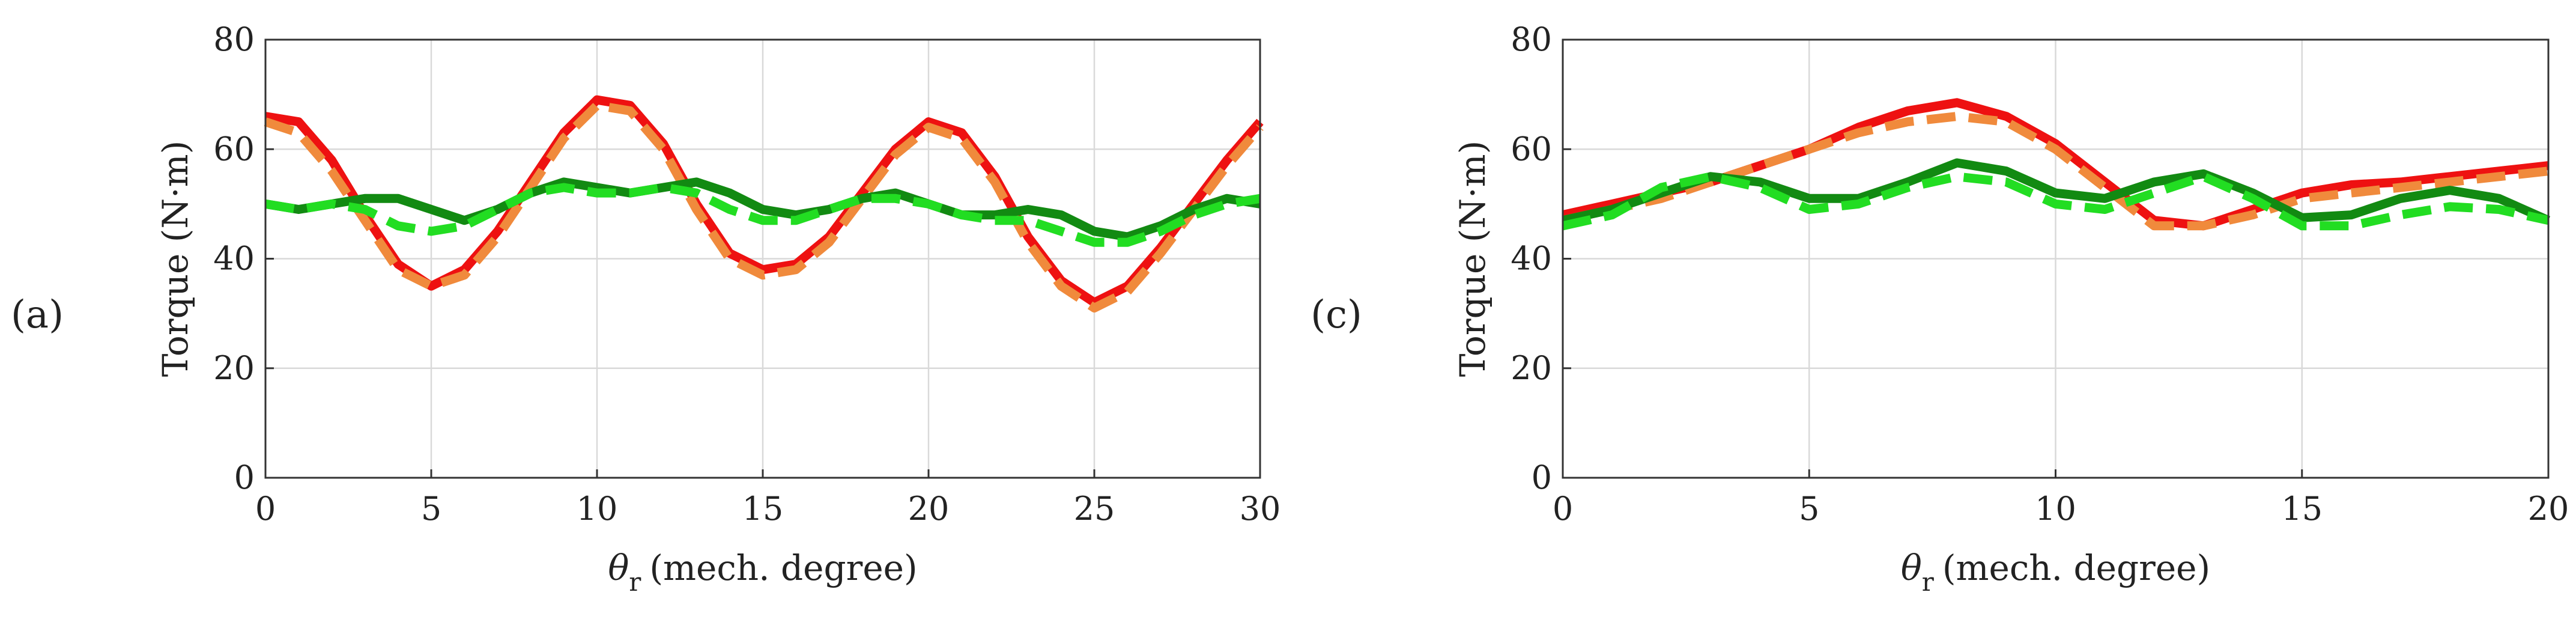 The width and height of the screenshot is (2576, 628). Describe the element at coordinates (1928, 582) in the screenshot. I see `x-axis-subscript-c: r` at that location.